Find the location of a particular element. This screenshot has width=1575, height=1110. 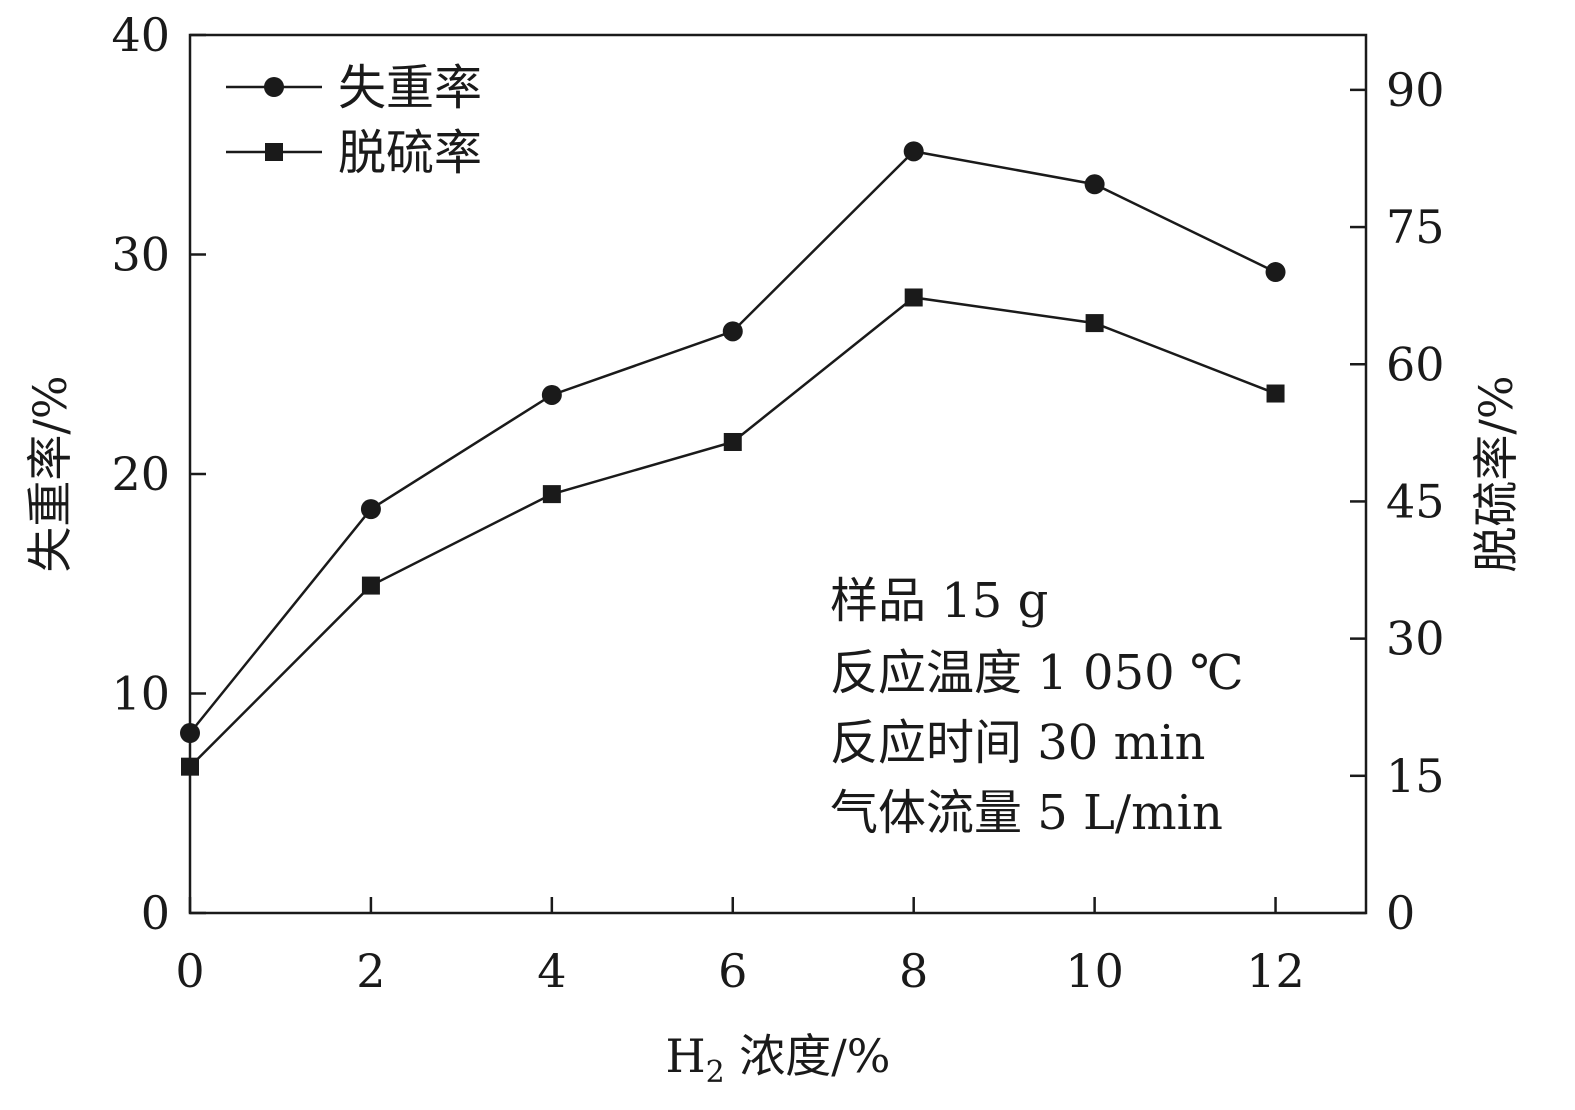

y-right-tick-label: 0 is located at coordinates (1400, 913).